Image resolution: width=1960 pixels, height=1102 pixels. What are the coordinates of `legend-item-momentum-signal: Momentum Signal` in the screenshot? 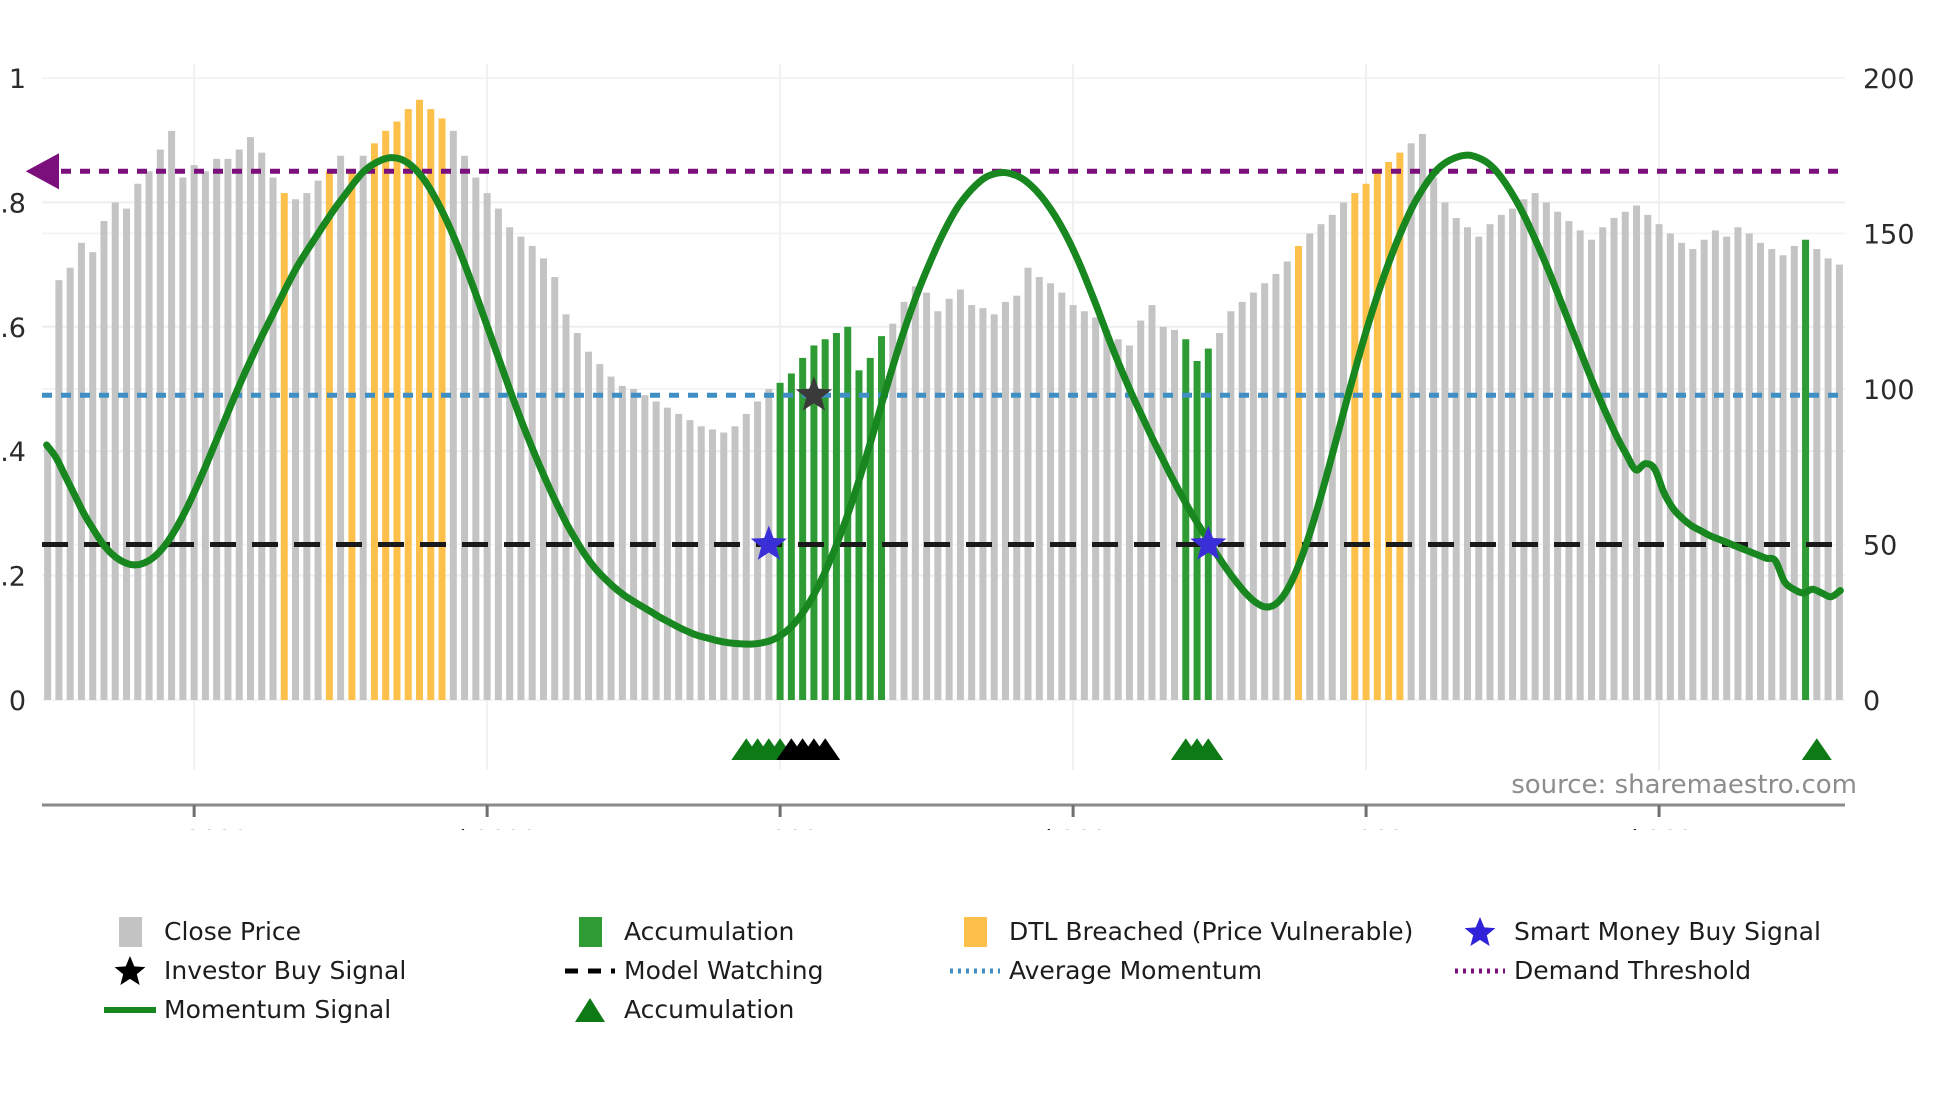 It's located at (326, 1009).